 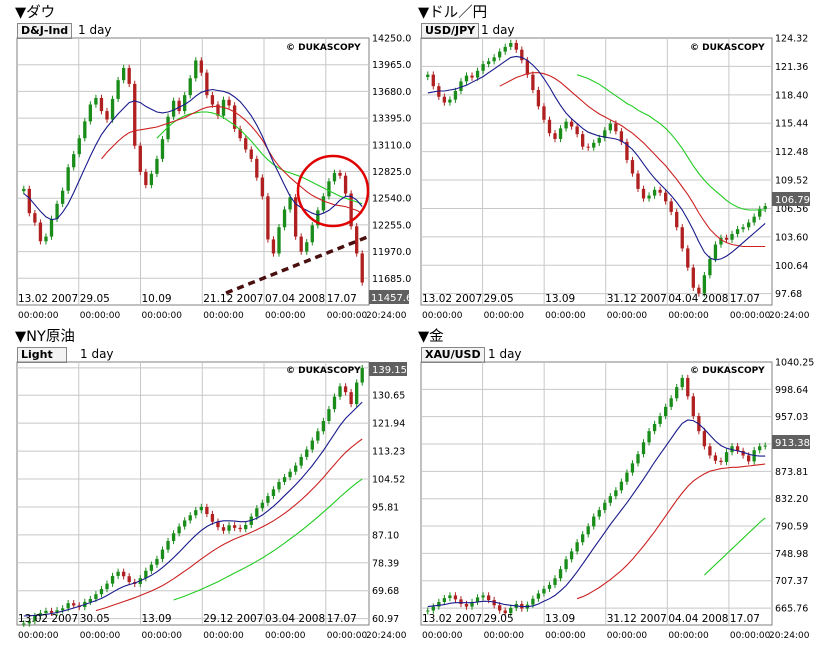 I want to click on y-tick-label: 957.03, so click(x=791, y=417).